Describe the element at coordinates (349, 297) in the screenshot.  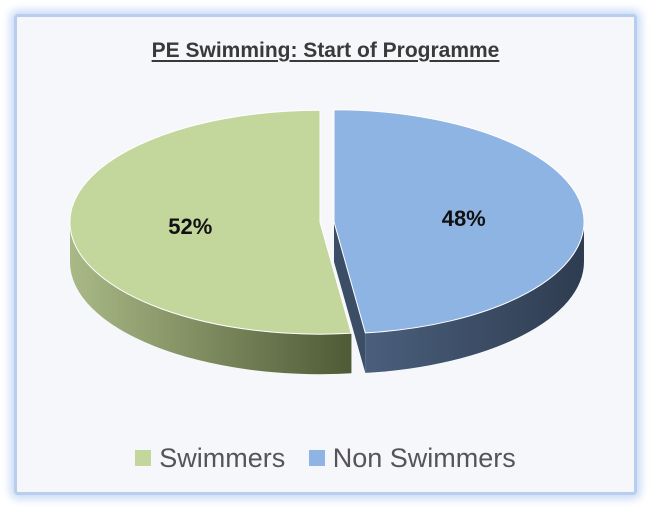
I see `slice-cut-face` at that location.